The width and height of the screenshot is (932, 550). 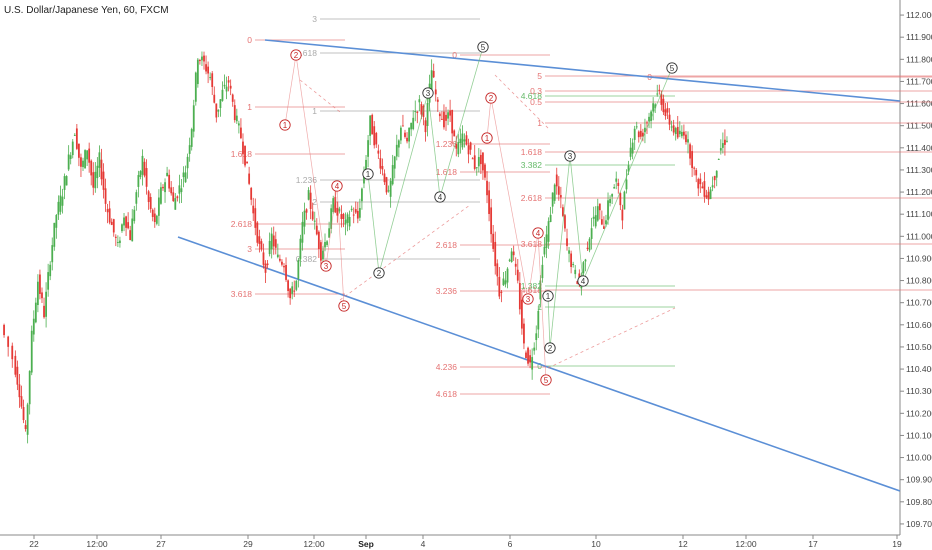 I want to click on price-tick-label: 110.100, so click(x=919, y=435).